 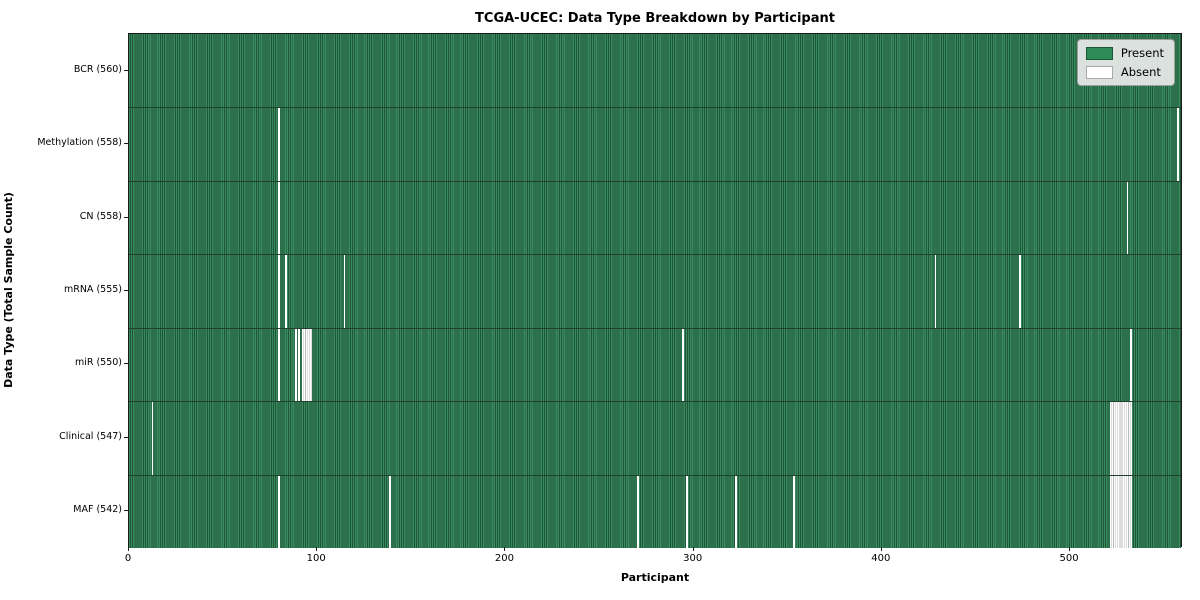 What do you see at coordinates (504, 558) in the screenshot?
I see `x-tick-label: 200` at bounding box center [504, 558].